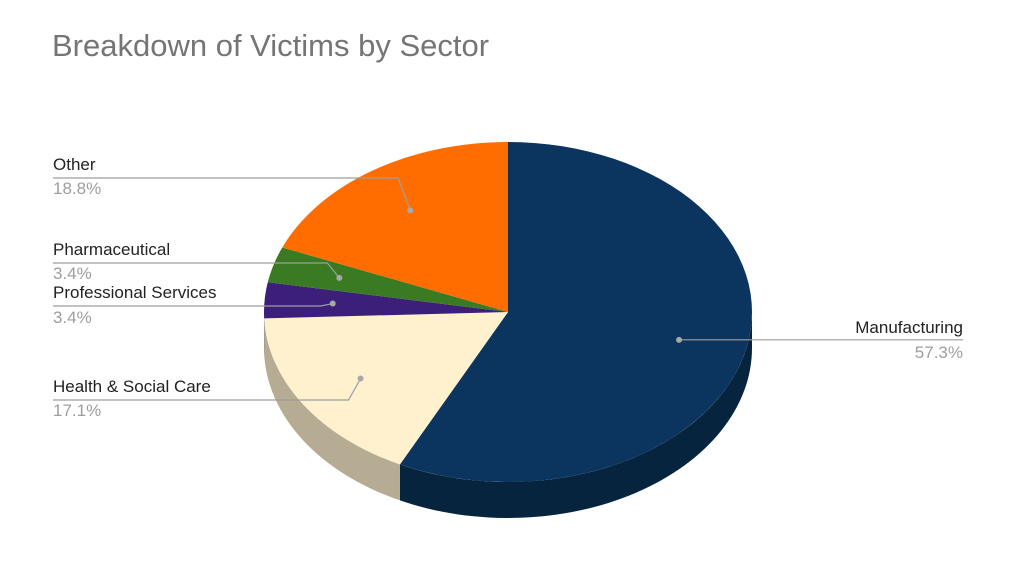 The image size is (1024, 571). What do you see at coordinates (232, 194) in the screenshot?
I see `leader-line-other` at bounding box center [232, 194].